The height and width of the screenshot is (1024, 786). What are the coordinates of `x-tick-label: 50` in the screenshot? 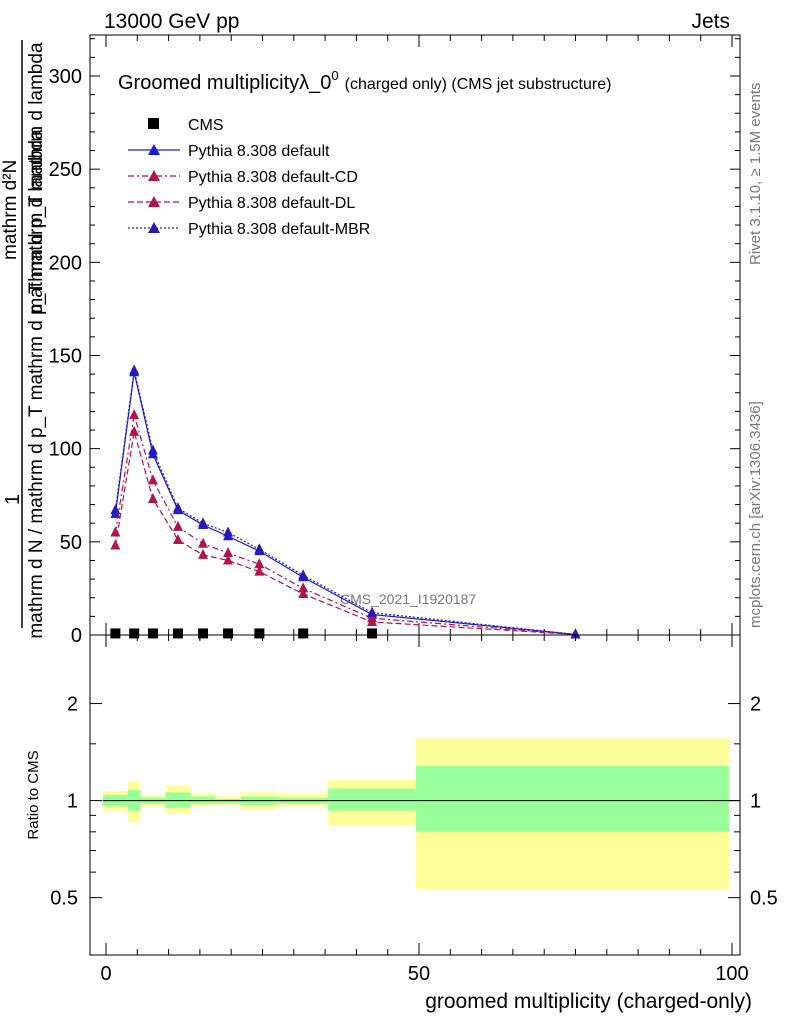 It's located at (419, 974).